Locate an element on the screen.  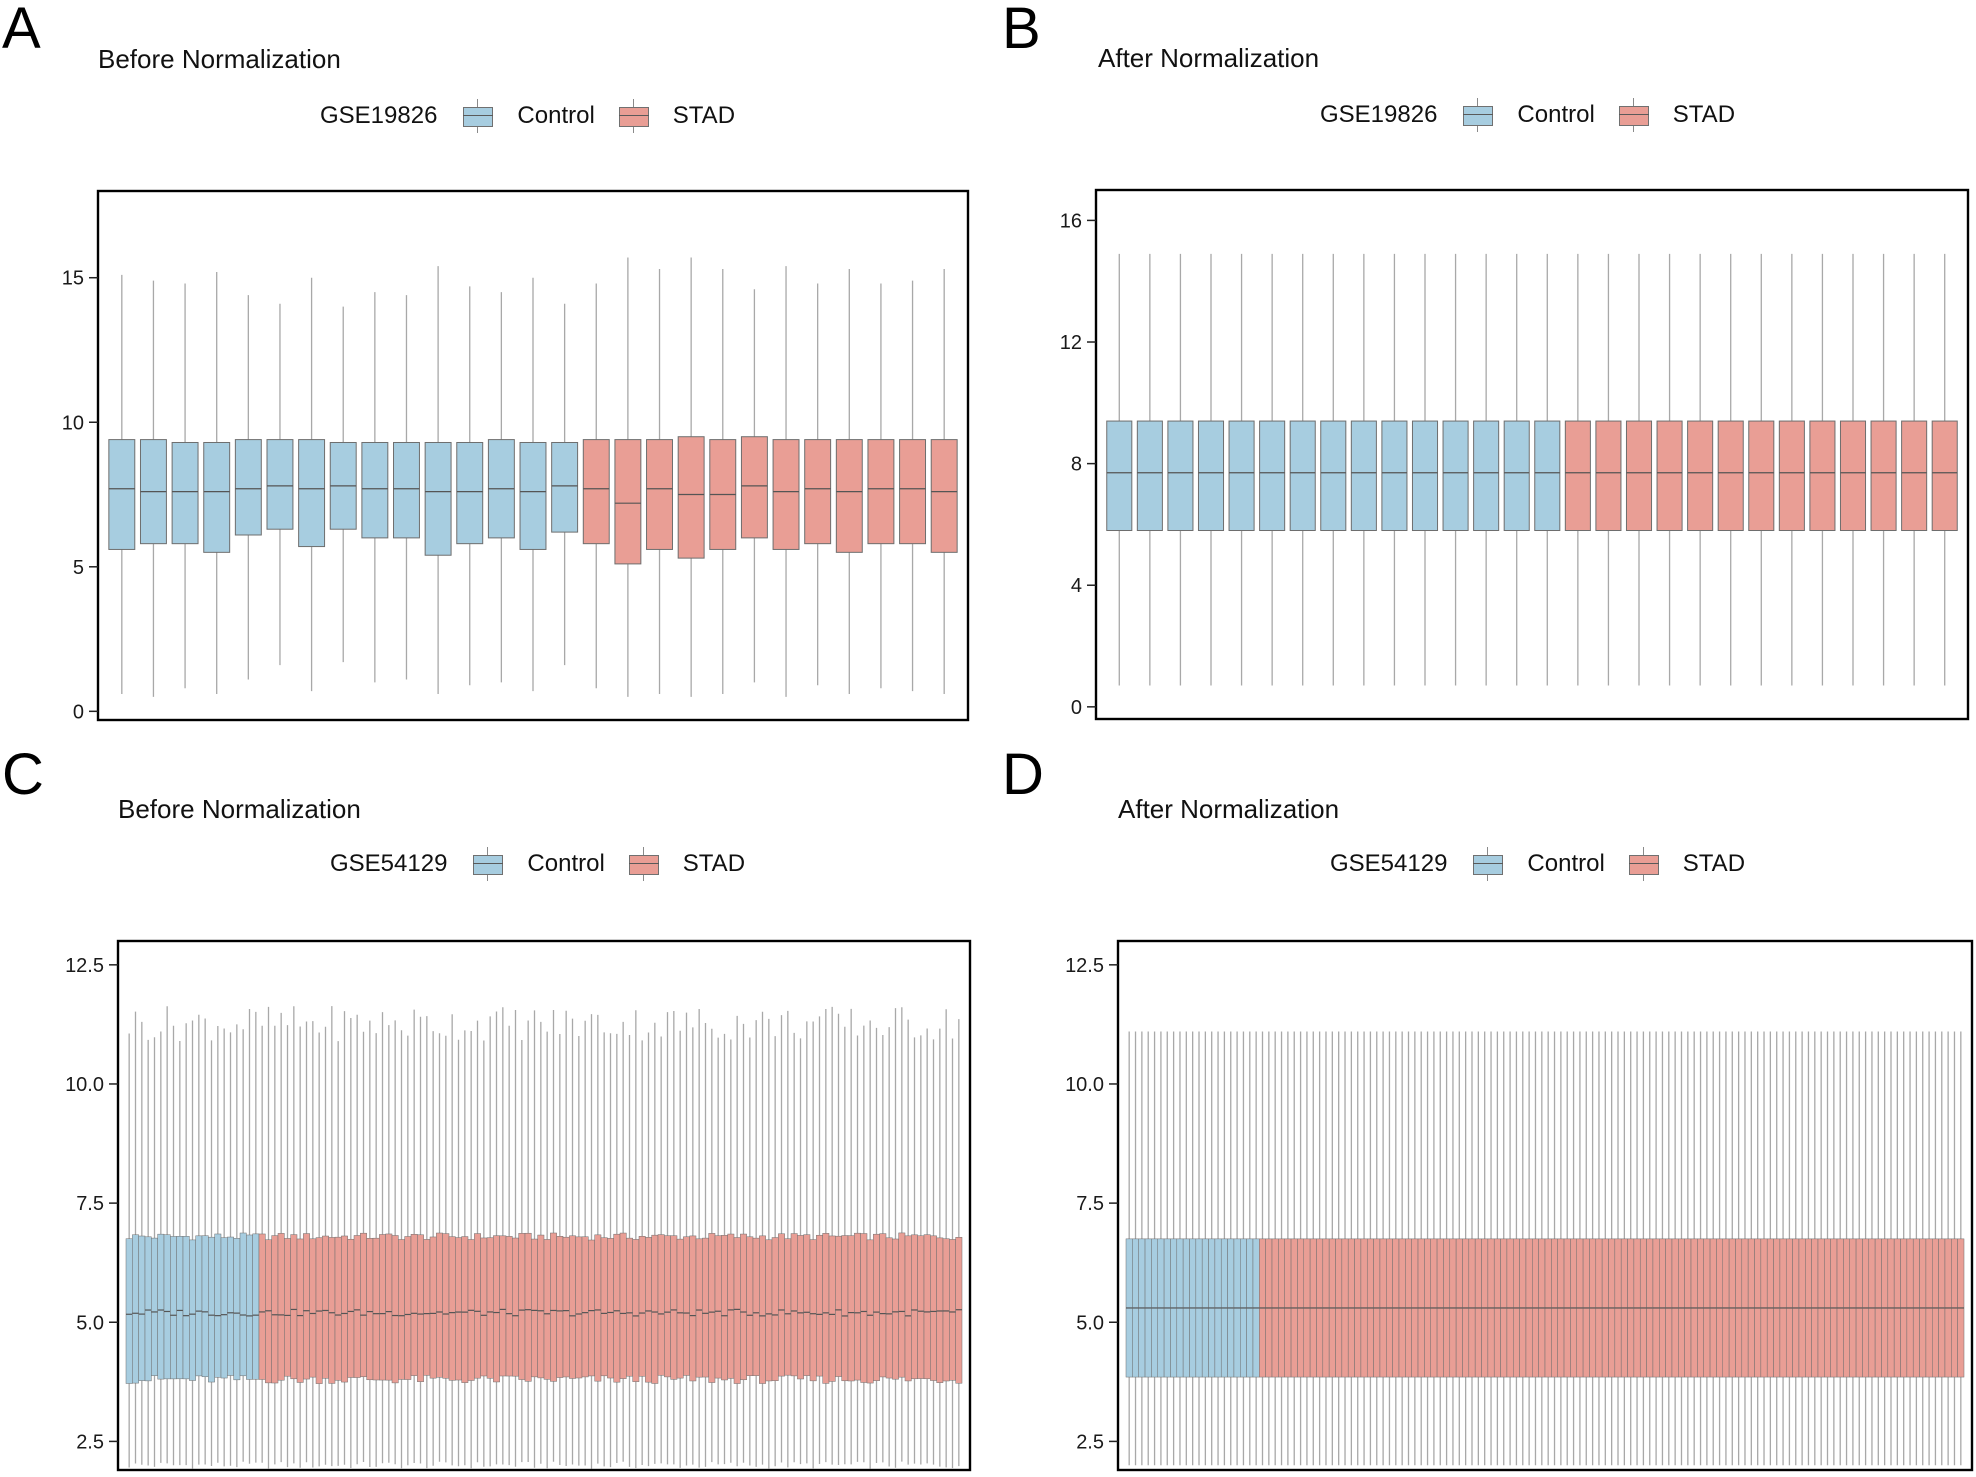
y-tick-label: 10.0 is located at coordinates (1084, 1085).